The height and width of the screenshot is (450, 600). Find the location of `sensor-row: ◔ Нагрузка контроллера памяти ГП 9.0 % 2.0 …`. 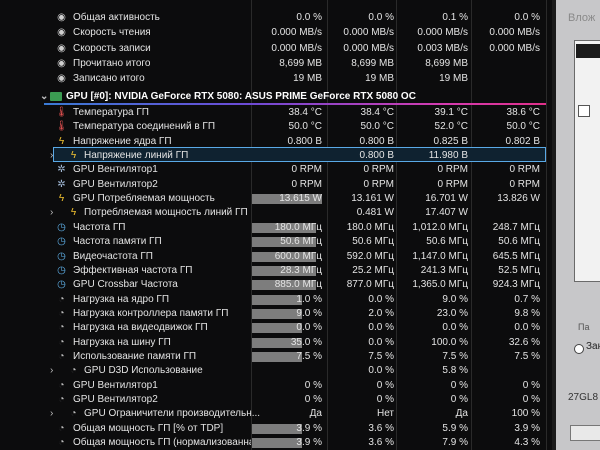

sensor-row: ◔ Нагрузка контроллера памяти ГП 9.0 % 2.0 … is located at coordinates (276, 314).